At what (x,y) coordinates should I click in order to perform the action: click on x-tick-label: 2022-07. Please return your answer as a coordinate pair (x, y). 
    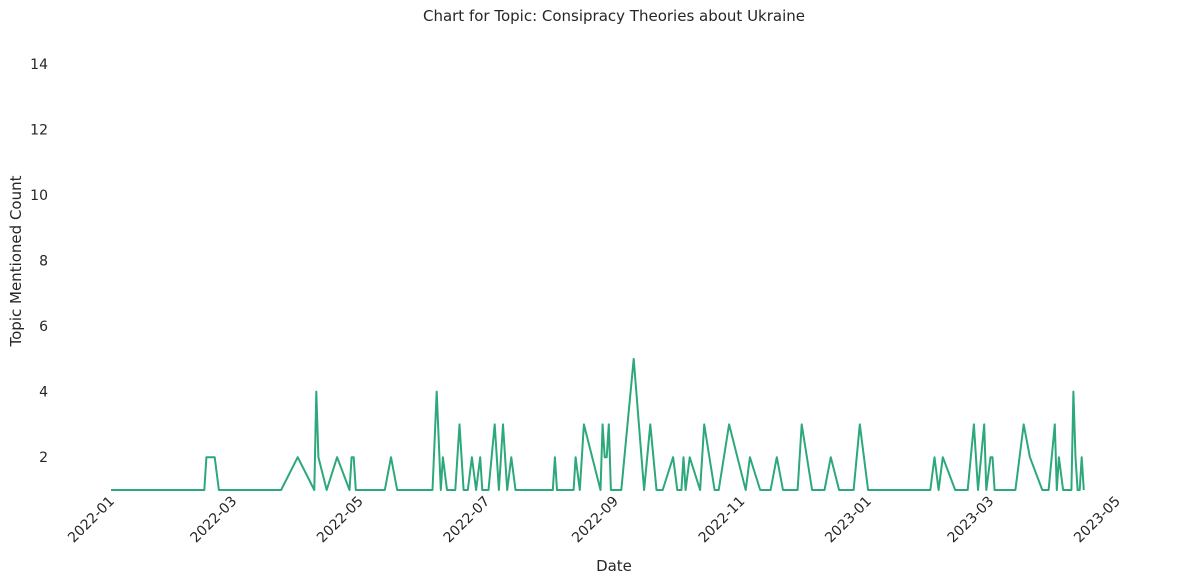
    Looking at the image, I should click on (467, 520).